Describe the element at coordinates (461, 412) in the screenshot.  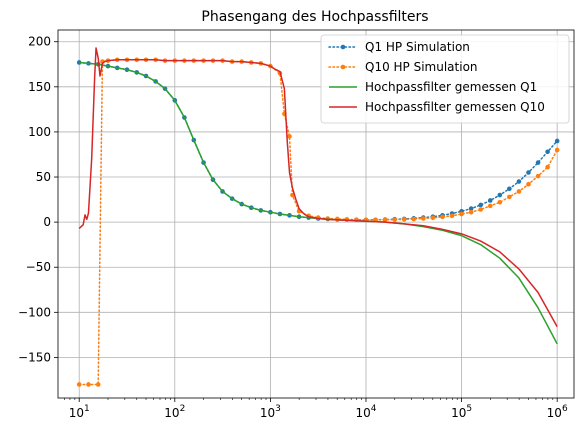
I see `x-tick-label: 10⁵` at that location.